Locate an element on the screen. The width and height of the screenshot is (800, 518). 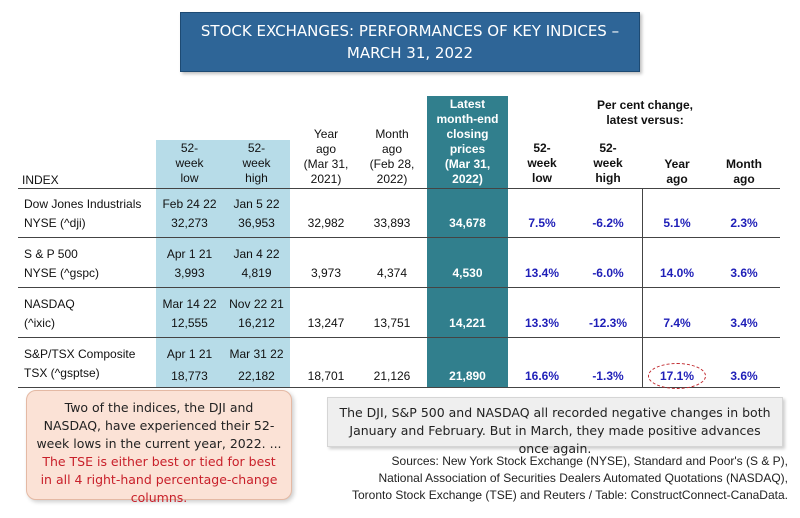
header-pct-52wk-low: 52- week low is located at coordinates (542, 163).